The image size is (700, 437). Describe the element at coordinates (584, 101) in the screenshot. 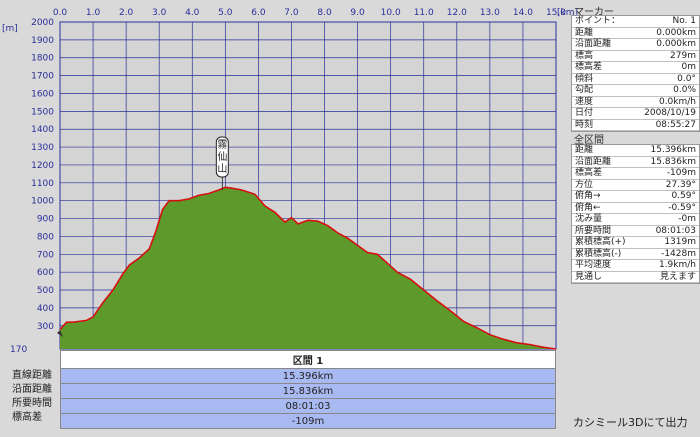

I see `info-label: 速度` at that location.